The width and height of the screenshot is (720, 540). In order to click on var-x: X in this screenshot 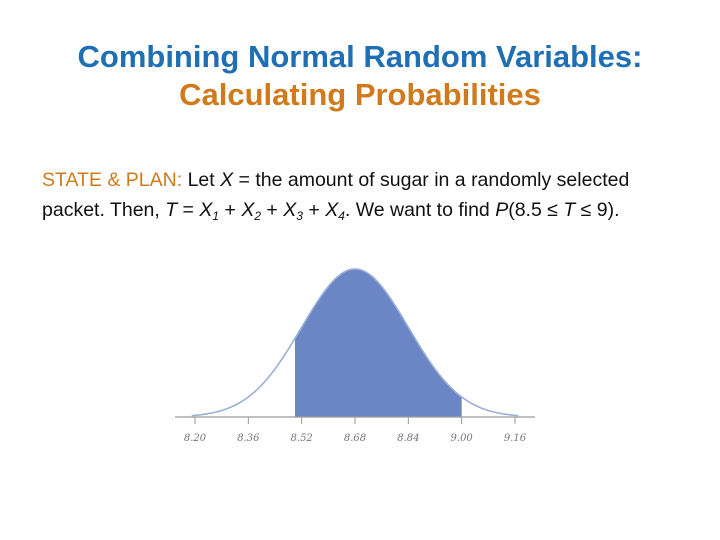, I will do `click(227, 180)`.